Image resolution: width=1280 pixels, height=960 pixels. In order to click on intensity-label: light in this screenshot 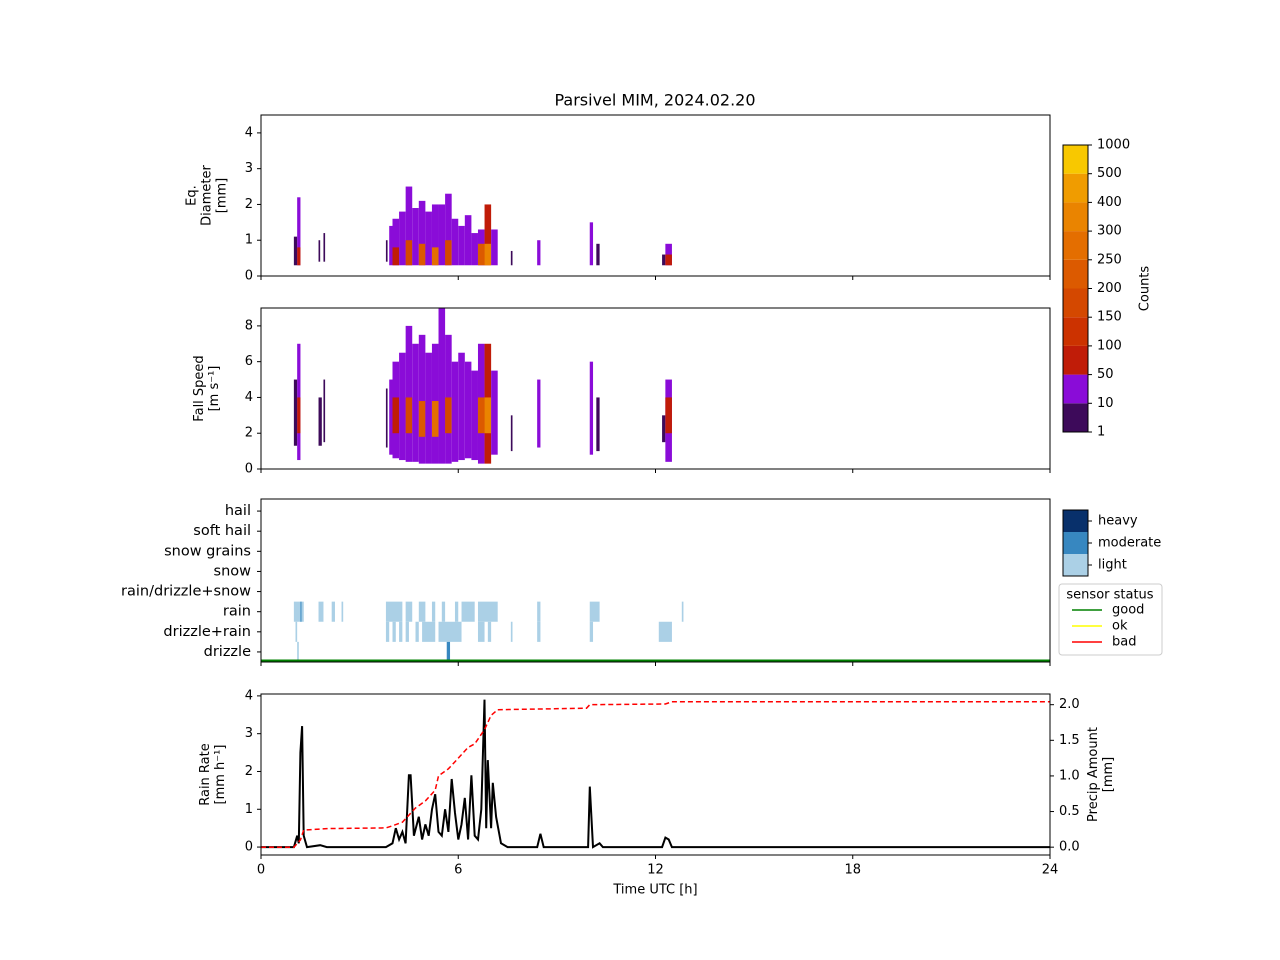, I will do `click(1112, 565)`.